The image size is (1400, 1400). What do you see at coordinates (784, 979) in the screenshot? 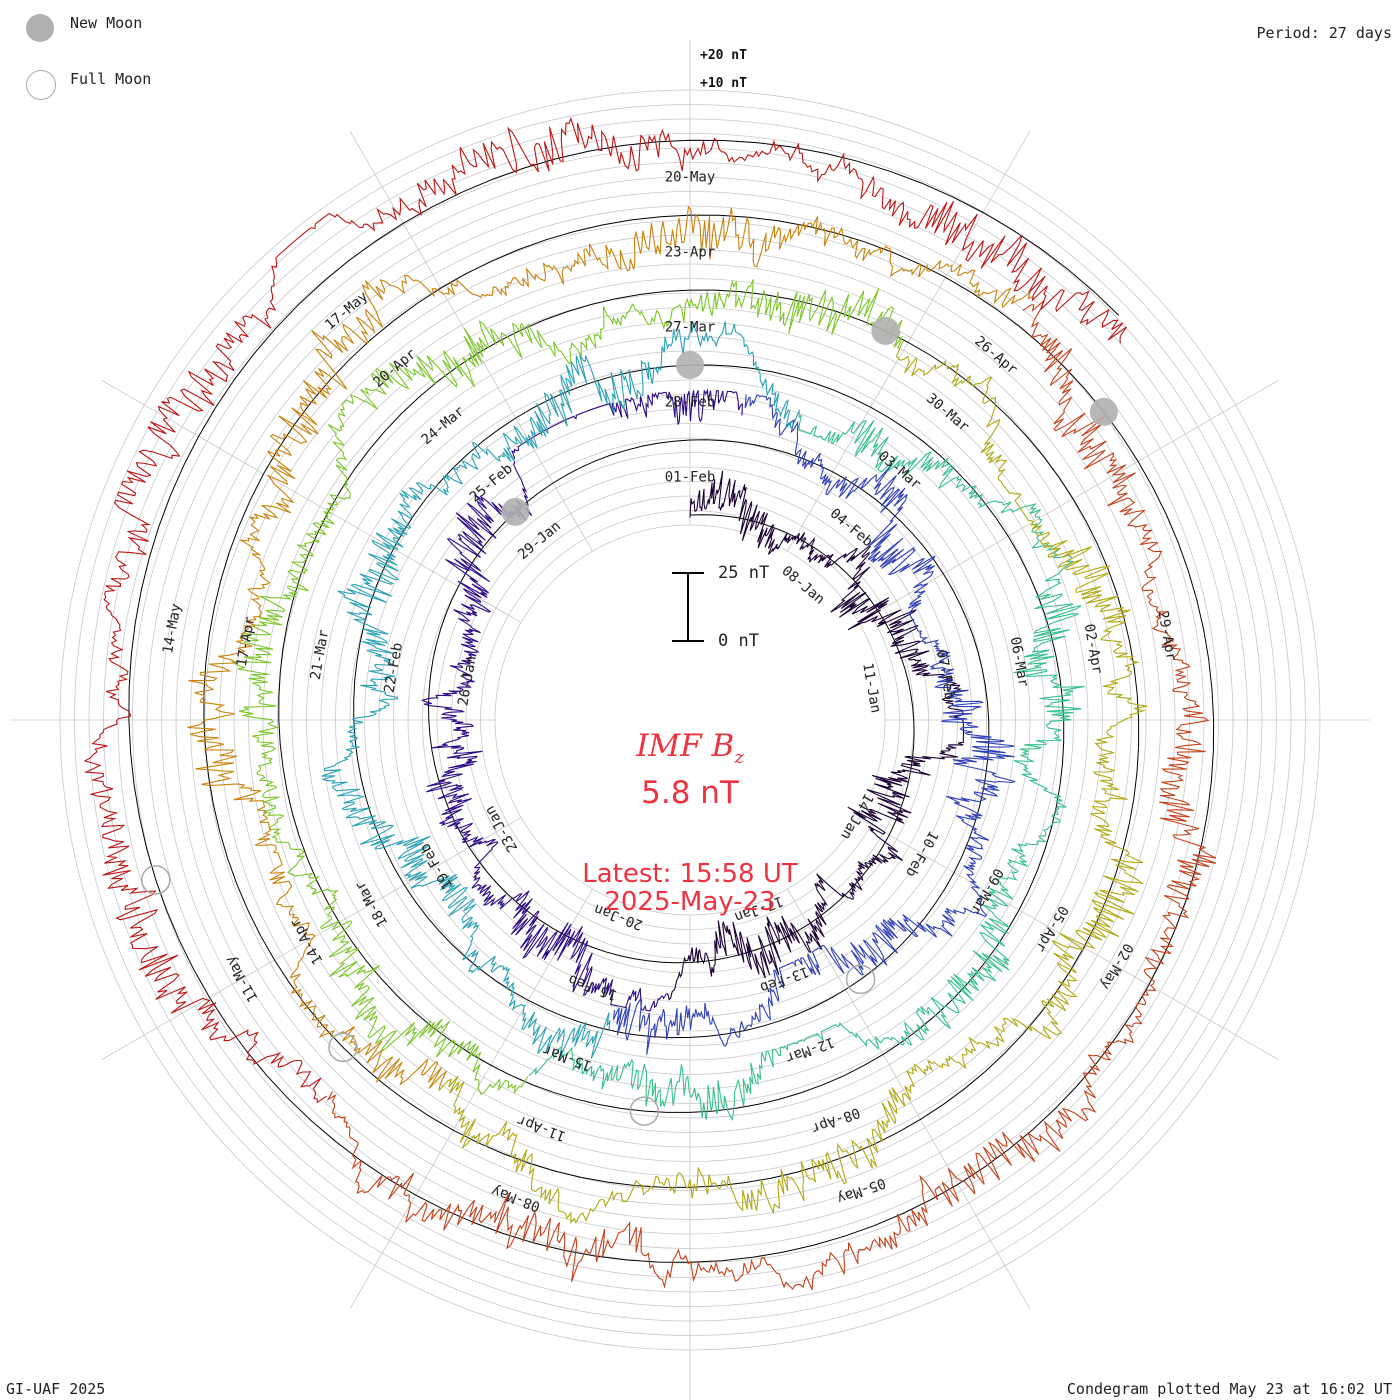
I see `date-label: 13-Feb` at bounding box center [784, 979].